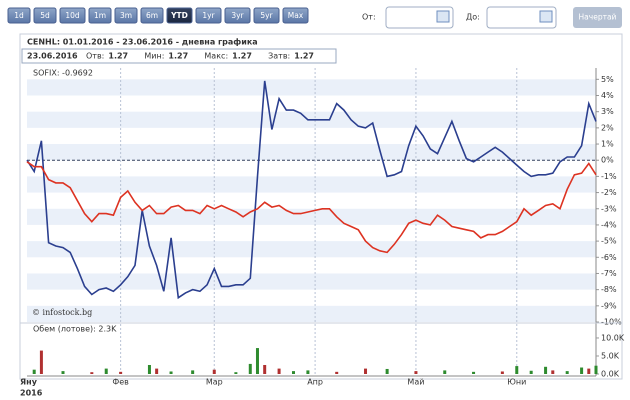 This screenshot has height=400, width=630. Describe the element at coordinates (62, 312) in the screenshot. I see `watermark: © infostock.bg` at that location.